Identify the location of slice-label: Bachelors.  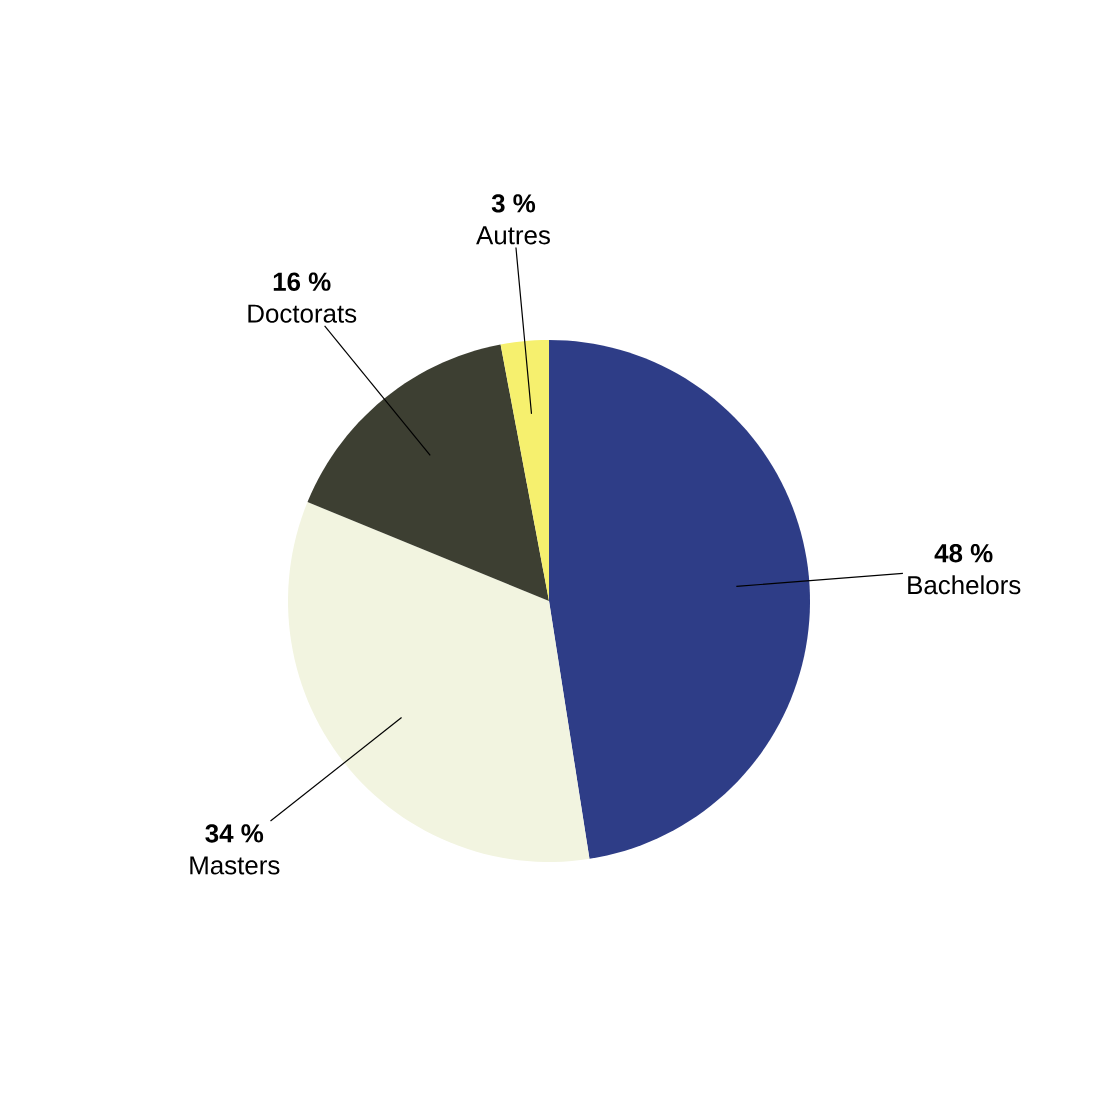
(964, 585).